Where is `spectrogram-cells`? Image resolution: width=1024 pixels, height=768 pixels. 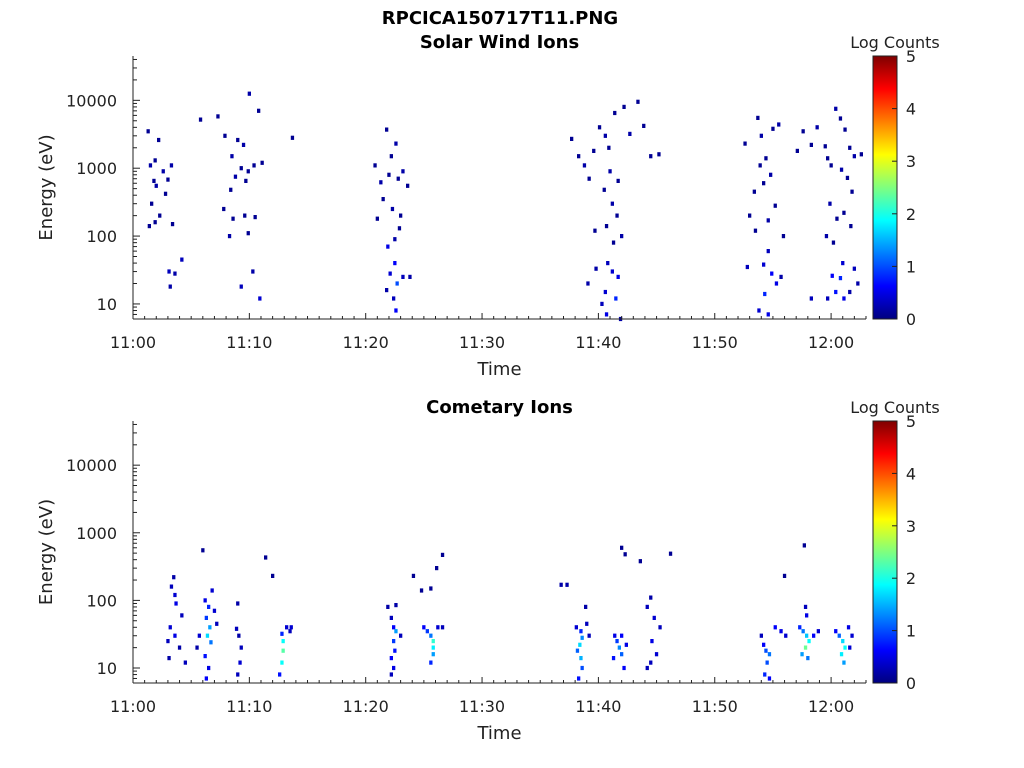 spectrogram-cells is located at coordinates (510, 612).